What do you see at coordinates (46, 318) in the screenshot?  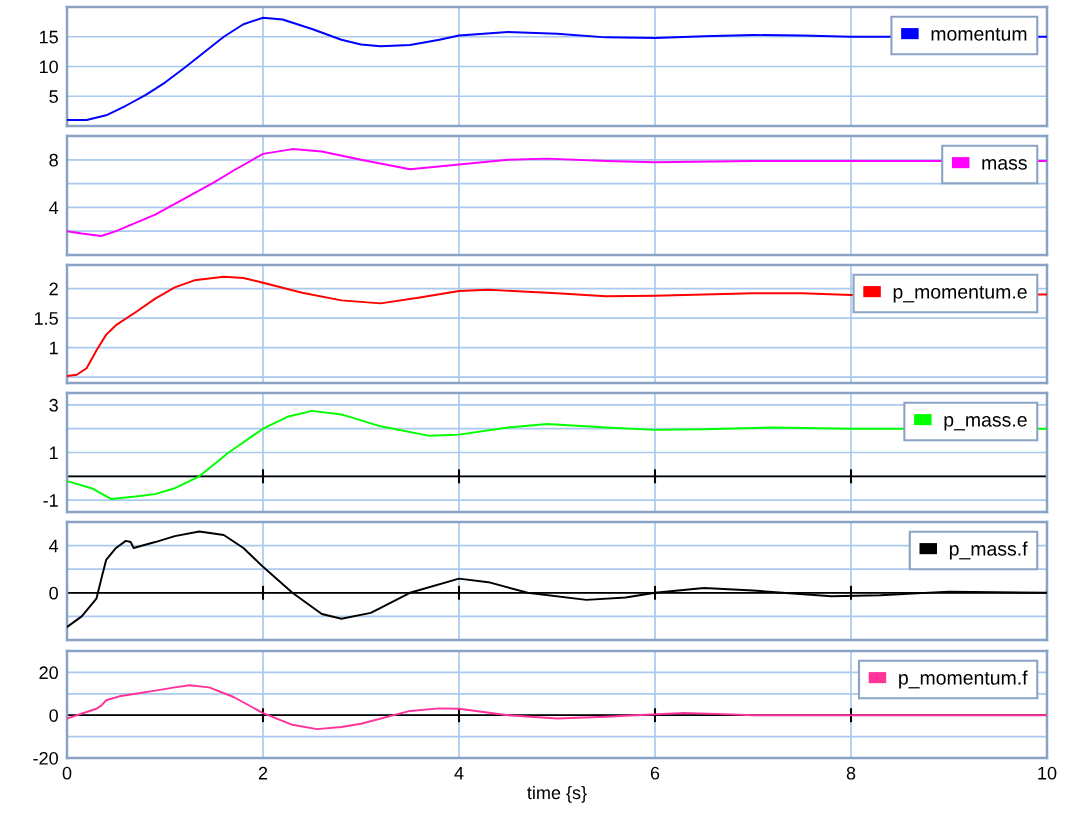 I see `y-tick-label: 1.5` at bounding box center [46, 318].